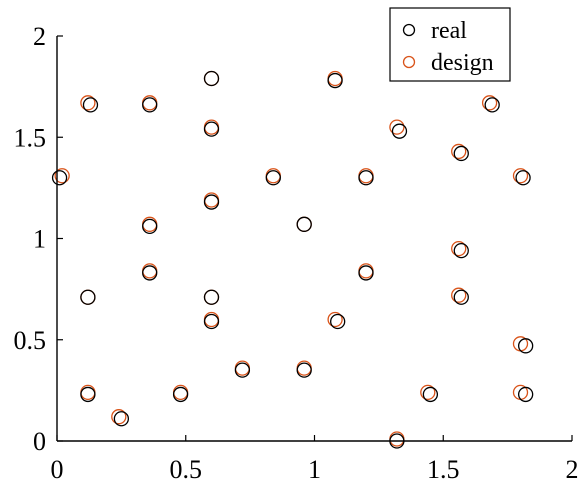  What do you see at coordinates (443, 469) in the screenshot?
I see `x-tick-label: 1.5` at bounding box center [443, 469].